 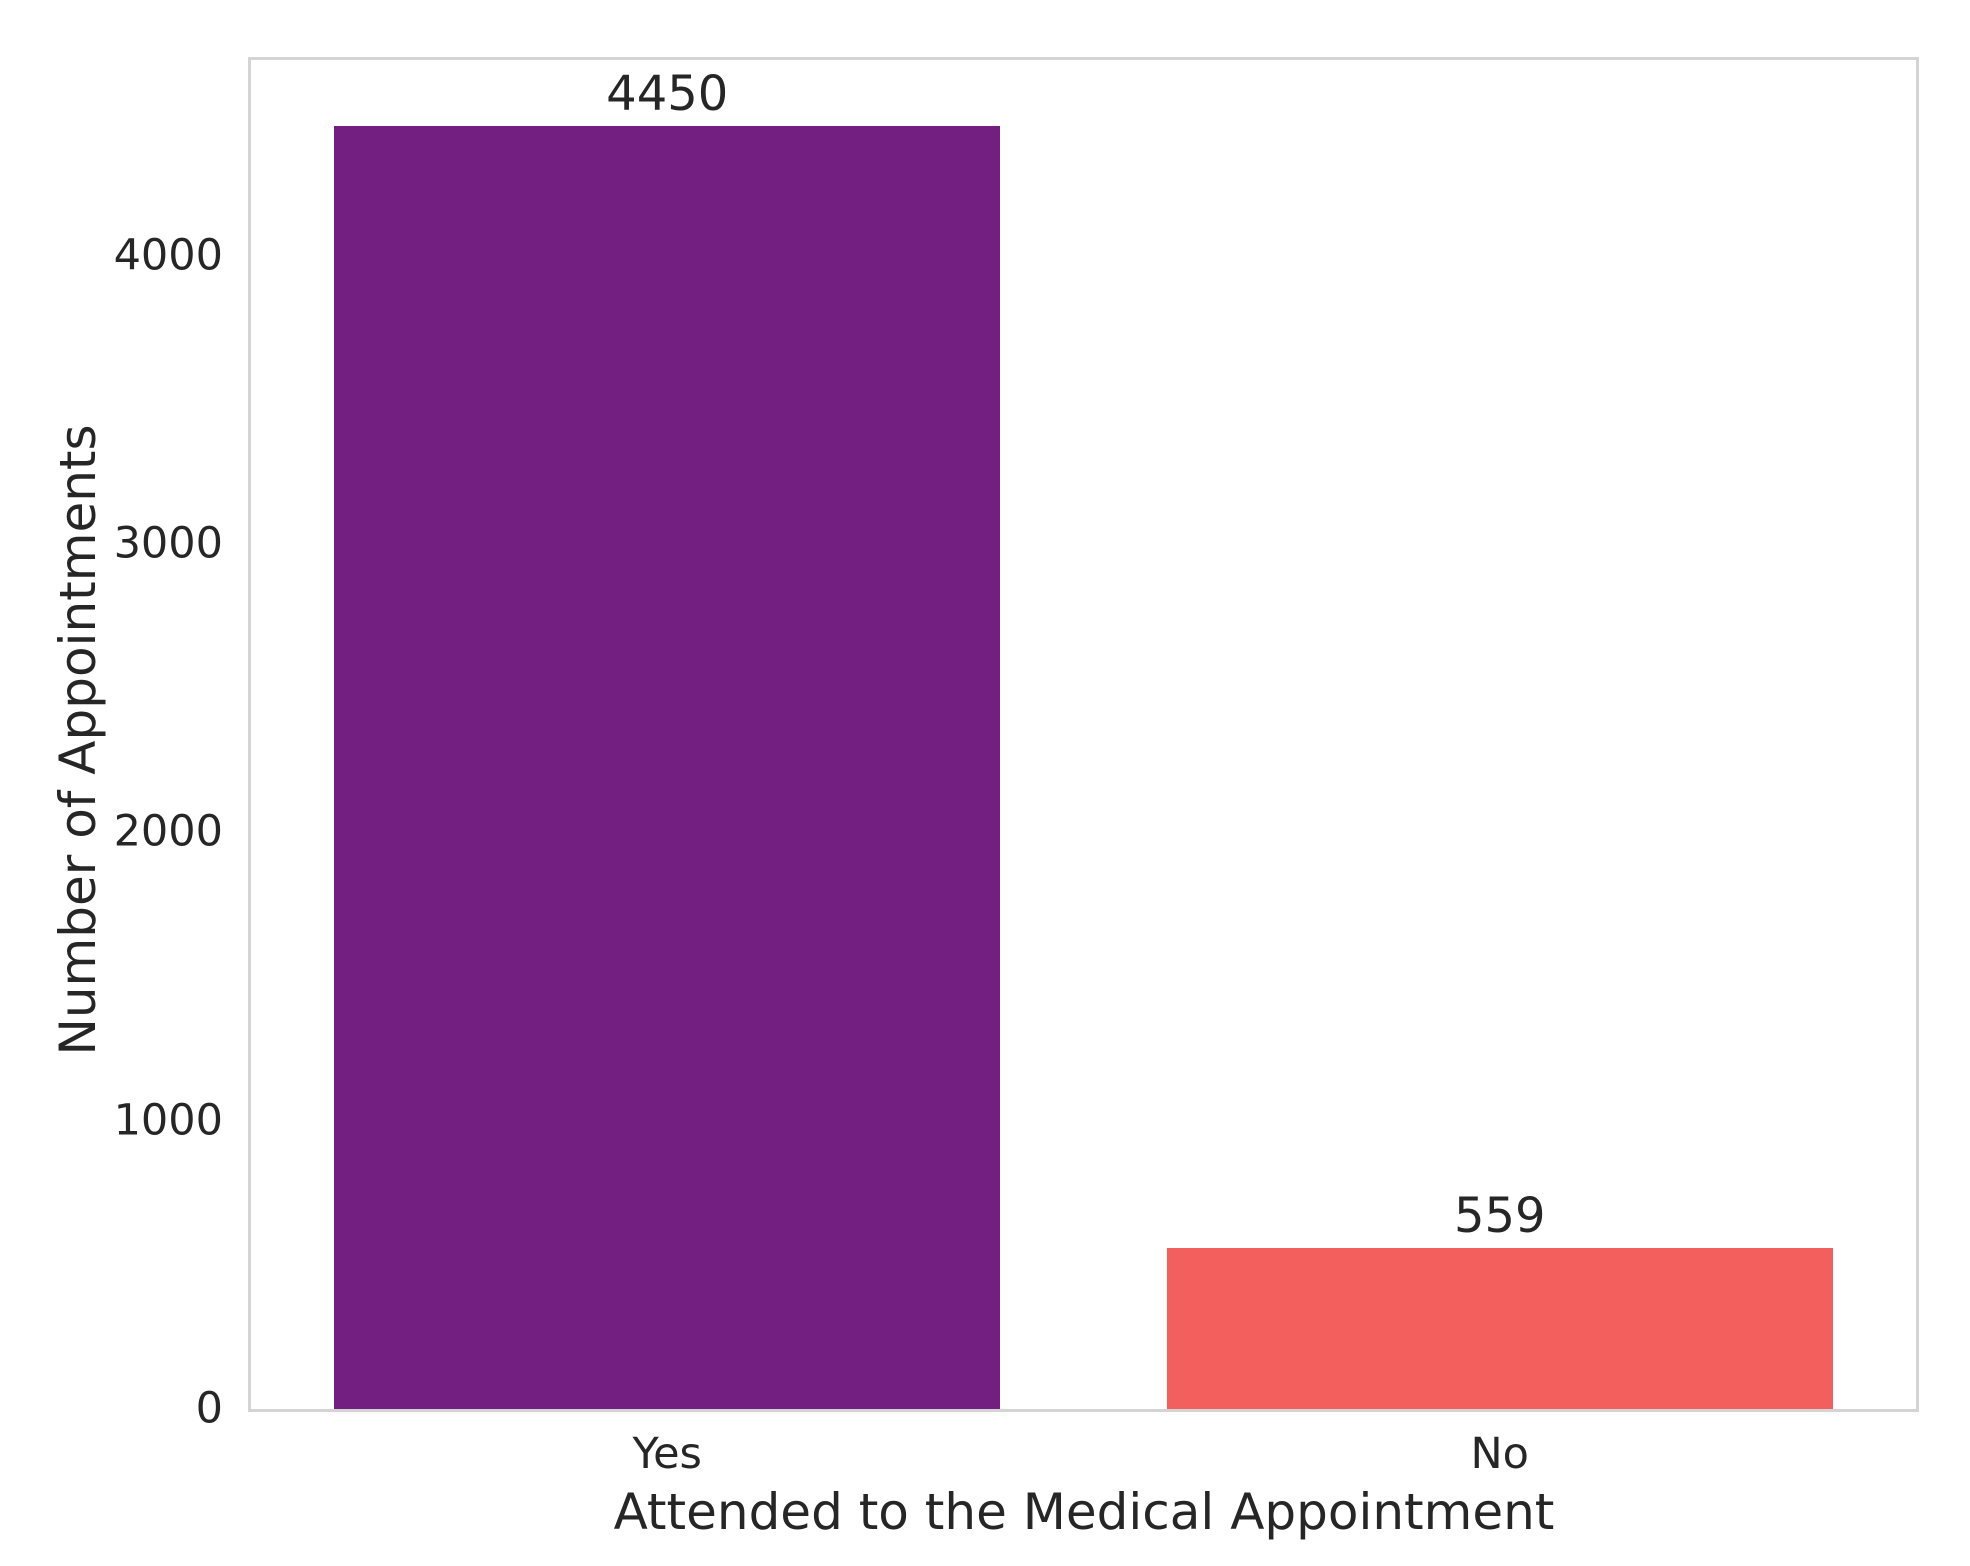 What do you see at coordinates (1084, 1512) in the screenshot?
I see `x-axis-label: Attended to the Medical Appointment` at bounding box center [1084, 1512].